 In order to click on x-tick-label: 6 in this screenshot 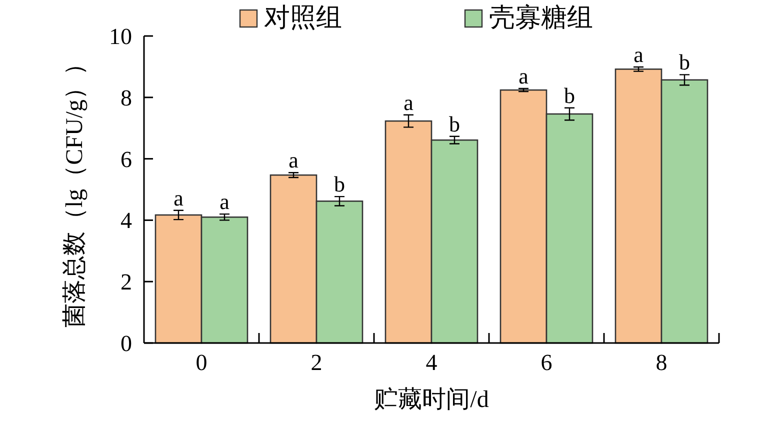, I will do `click(546, 362)`.